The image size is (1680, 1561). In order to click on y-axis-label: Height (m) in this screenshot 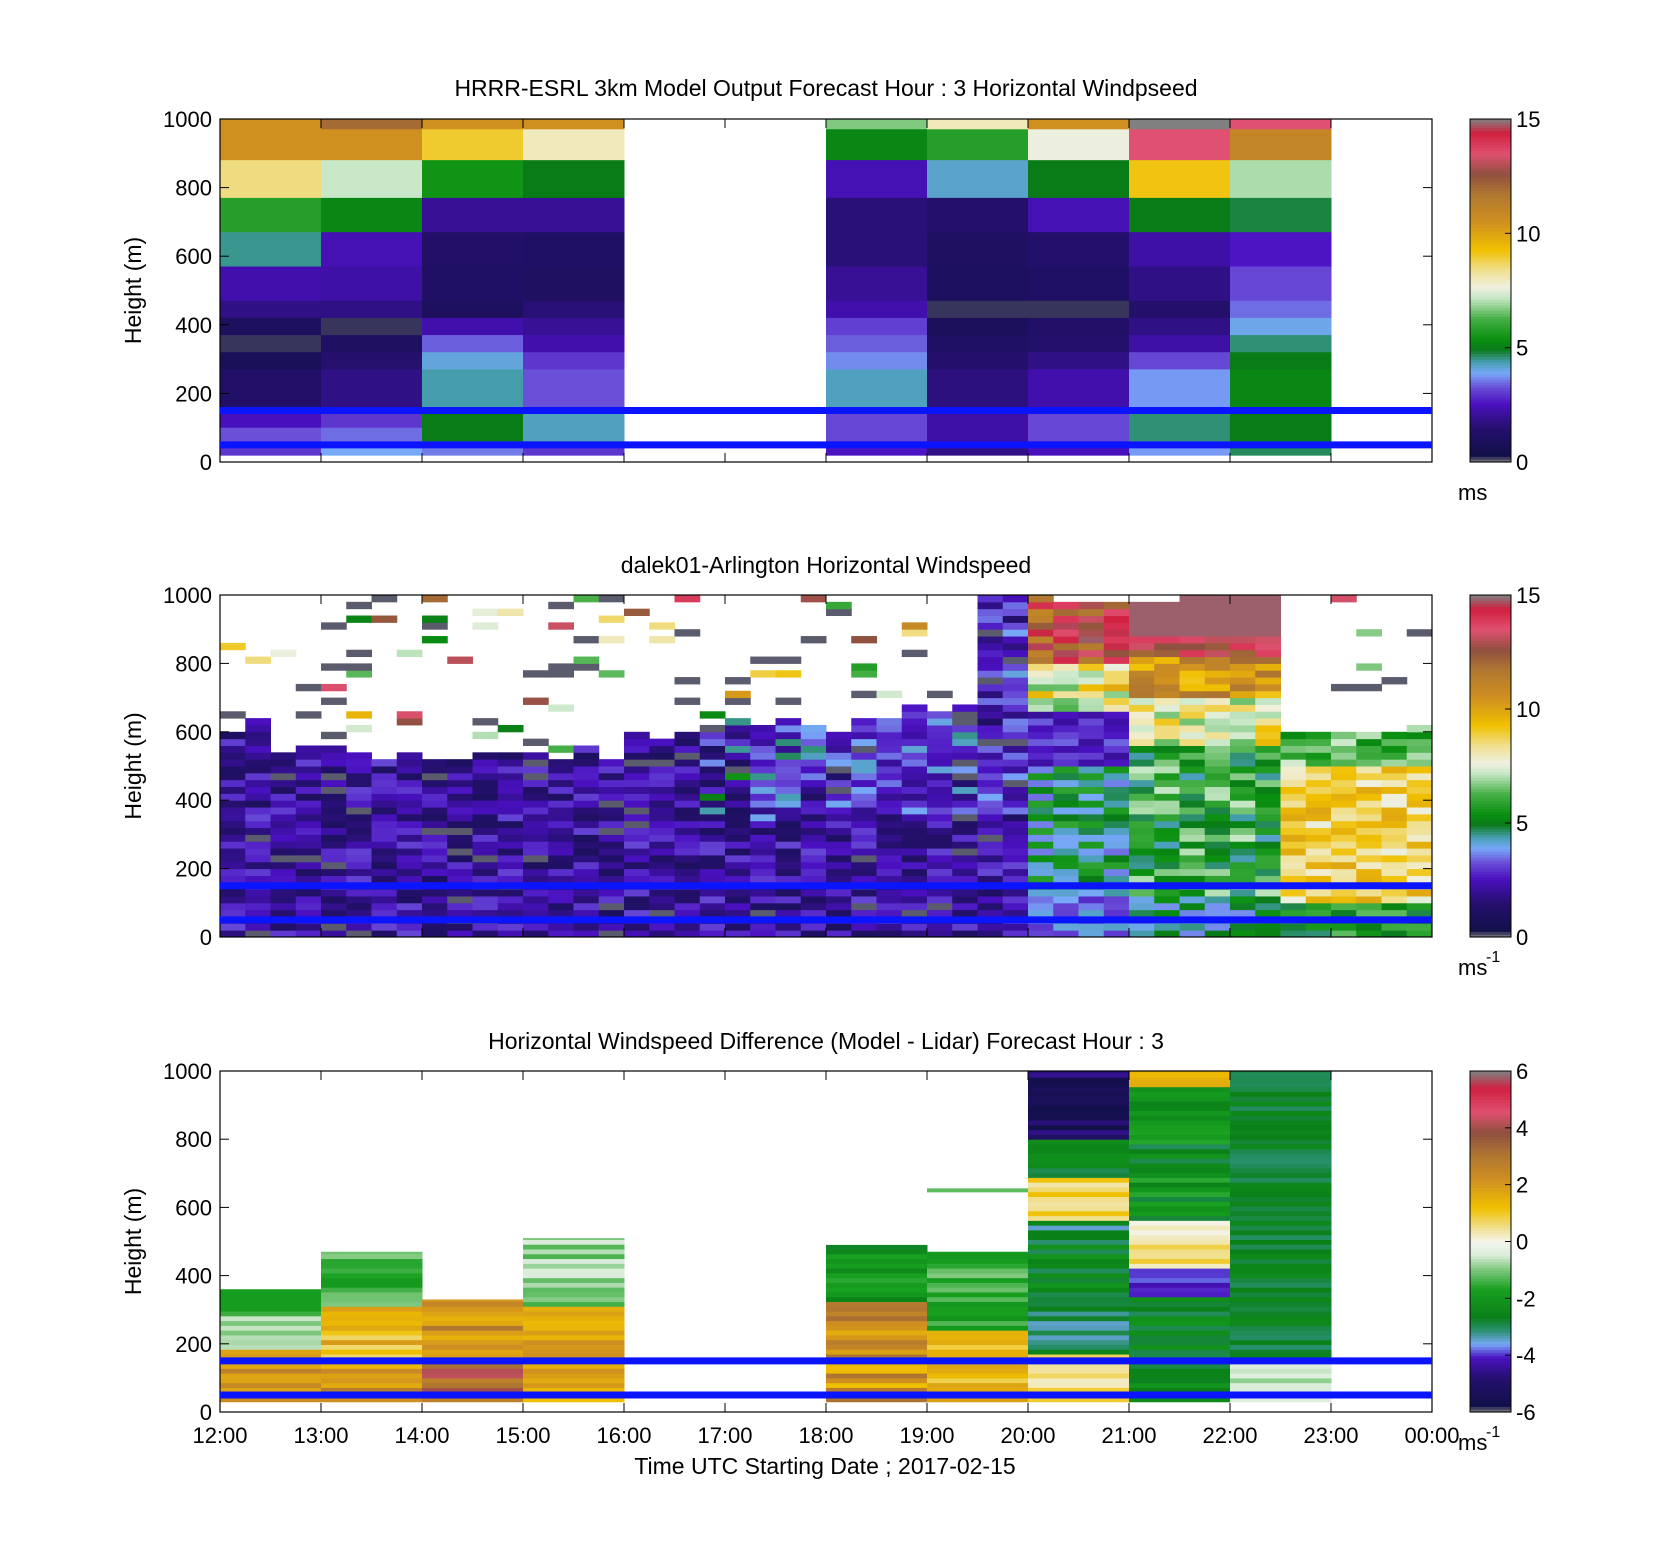, I will do `click(133, 1241)`.